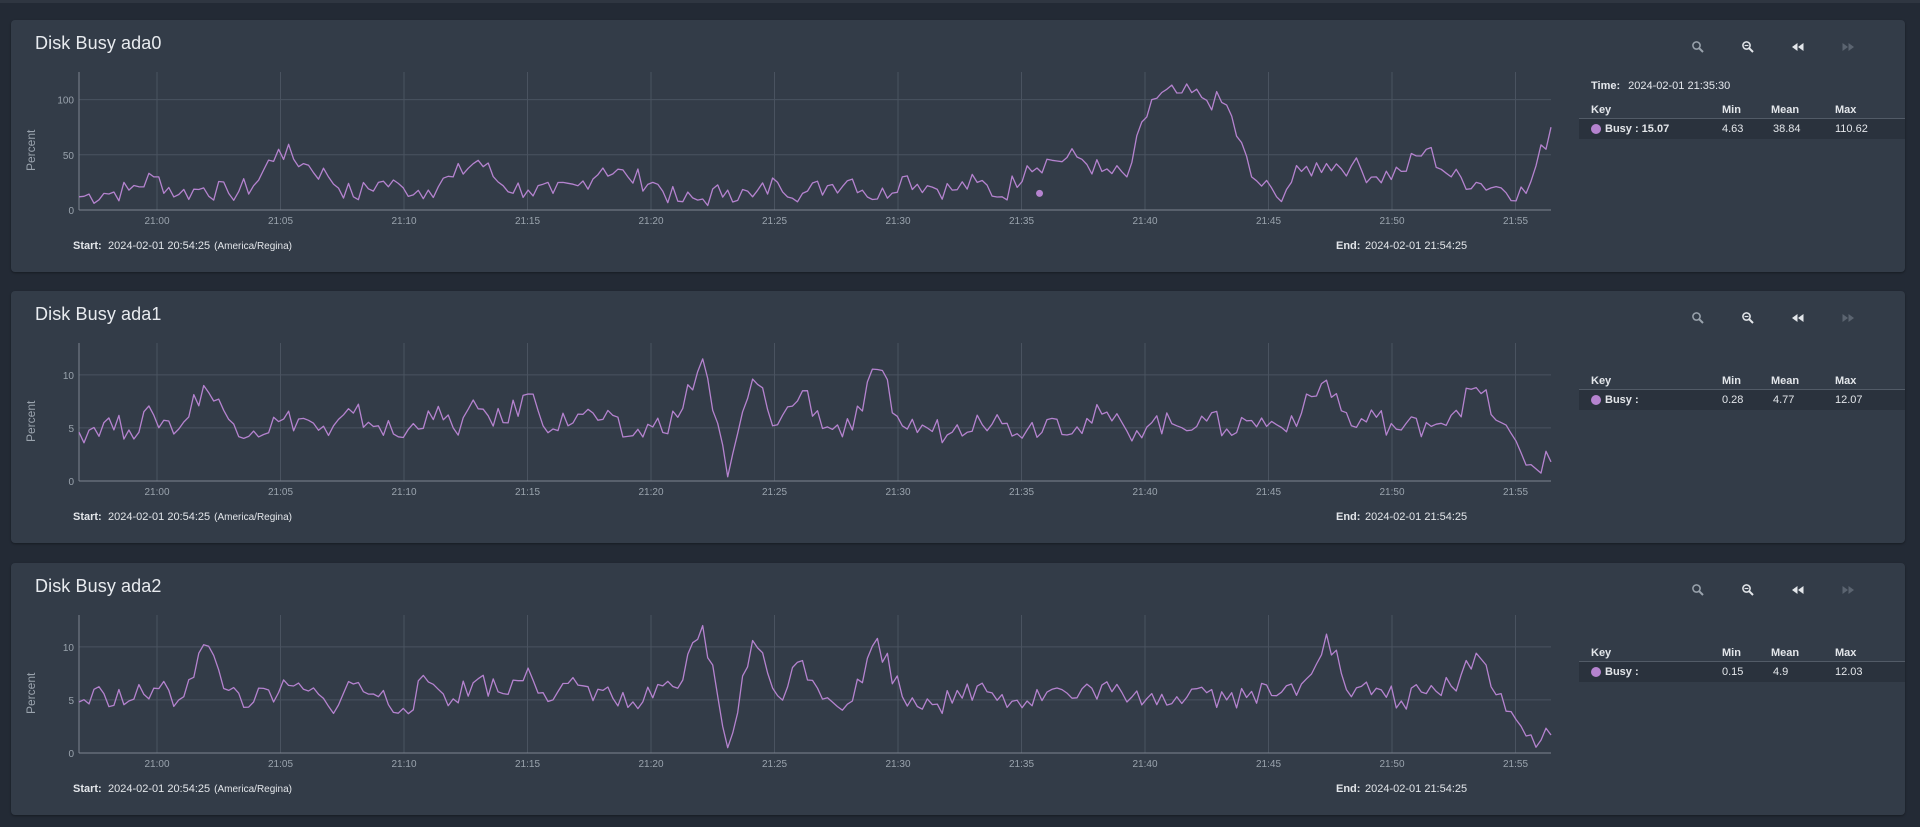 The image size is (1920, 827). I want to click on x-tick-label: 21:45, so click(1268, 764).